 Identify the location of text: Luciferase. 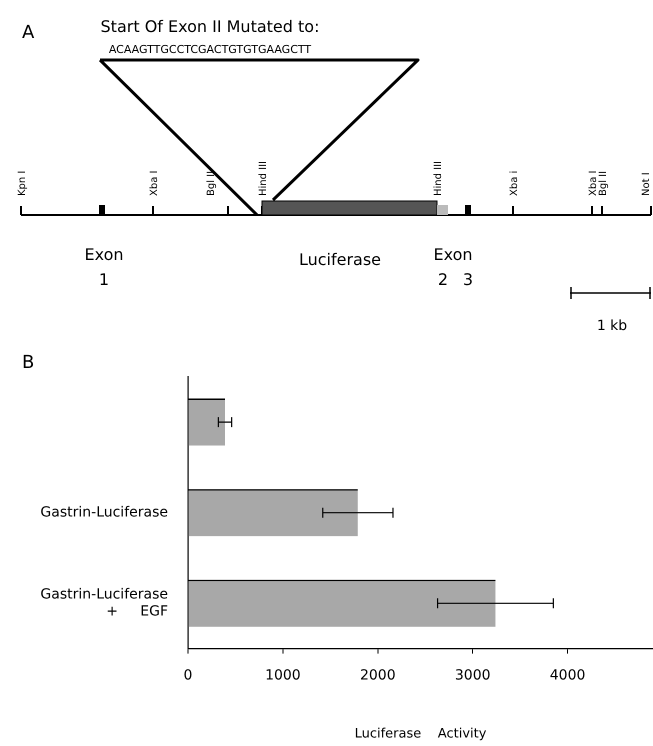
(340, 259).